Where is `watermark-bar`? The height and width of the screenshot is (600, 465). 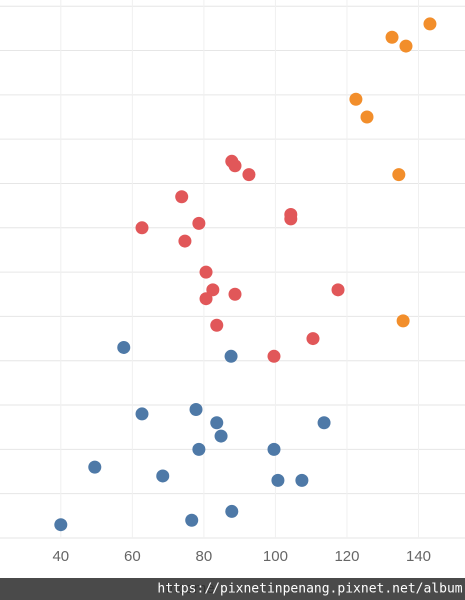 watermark-bar is located at coordinates (232, 589).